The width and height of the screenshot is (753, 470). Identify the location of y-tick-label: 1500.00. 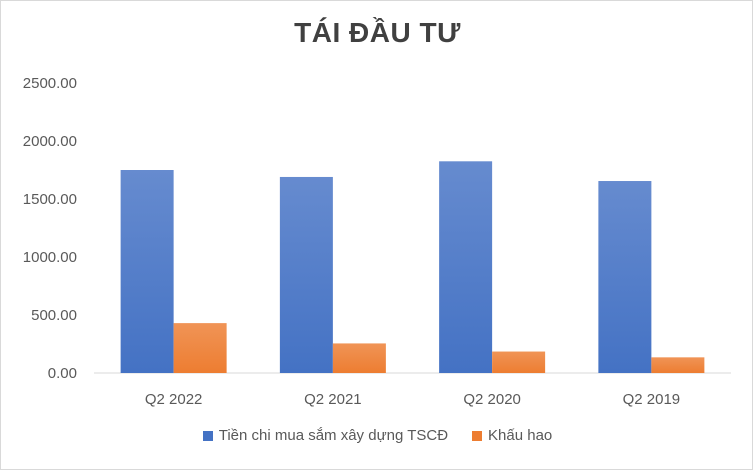
(50, 199).